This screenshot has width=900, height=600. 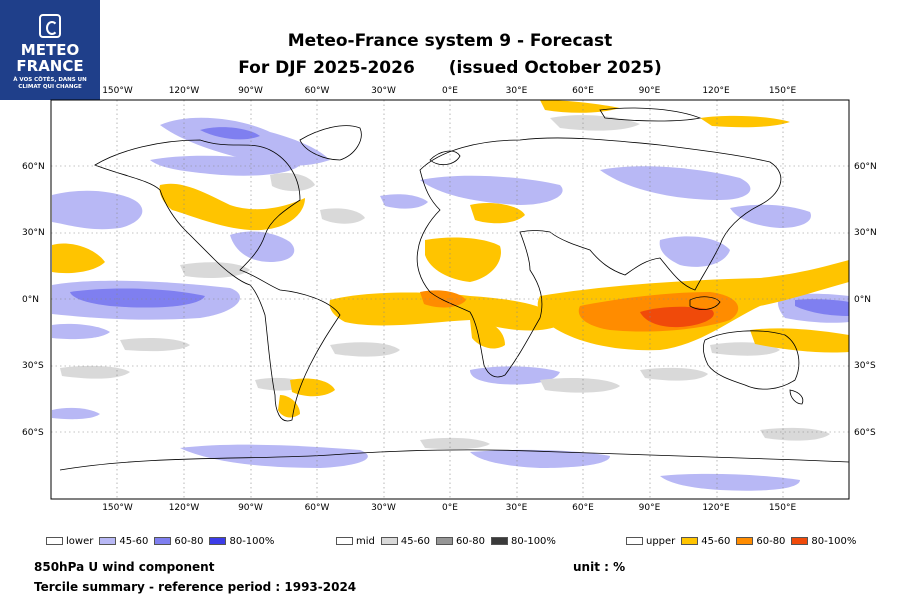 What do you see at coordinates (241, 541) in the screenshot?
I see `legend-lower-80-100: 80-100%` at bounding box center [241, 541].